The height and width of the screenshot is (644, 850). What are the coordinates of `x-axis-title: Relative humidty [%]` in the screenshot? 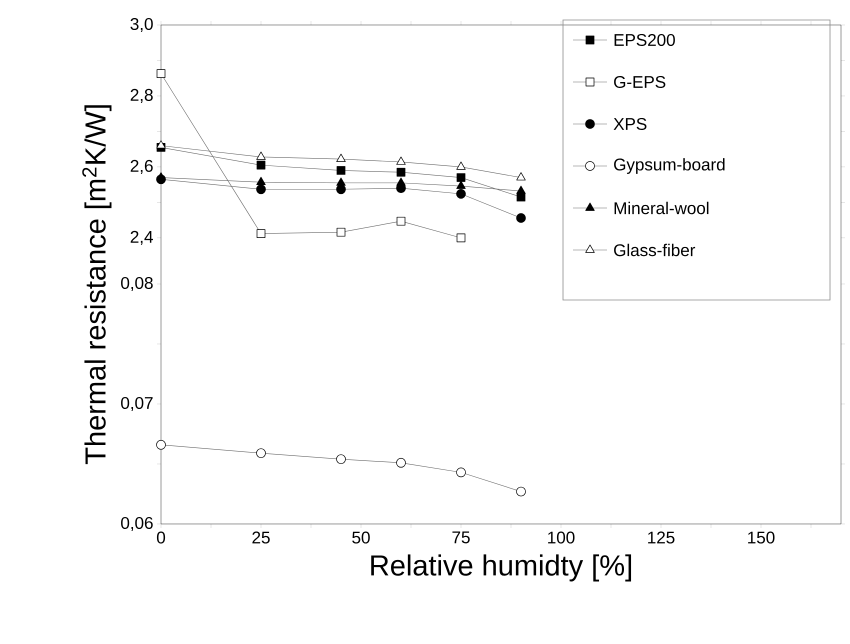 It's located at (501, 568).